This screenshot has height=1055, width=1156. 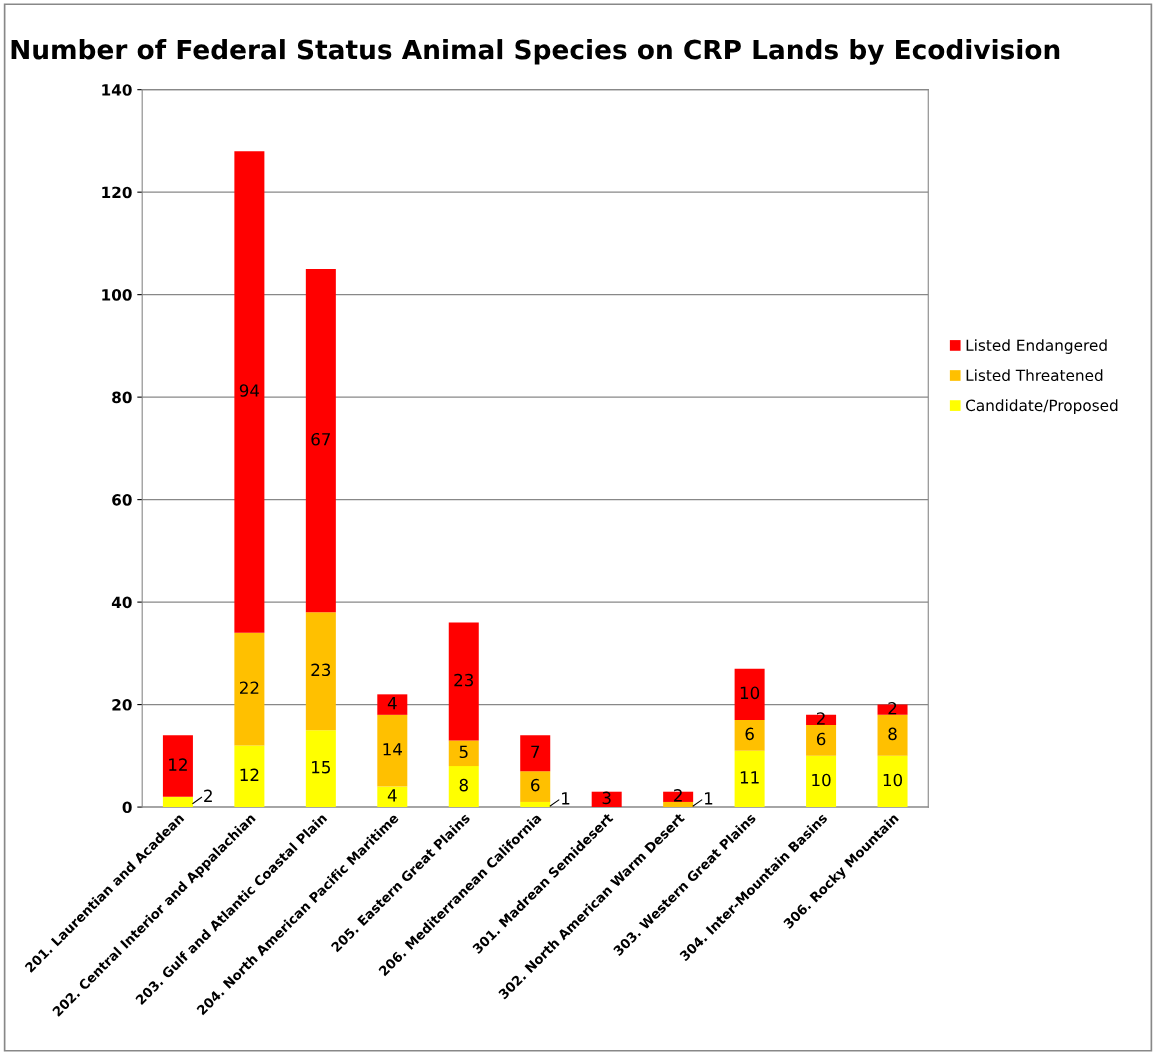 I want to click on y-tick-label: 140, so click(x=117, y=90).